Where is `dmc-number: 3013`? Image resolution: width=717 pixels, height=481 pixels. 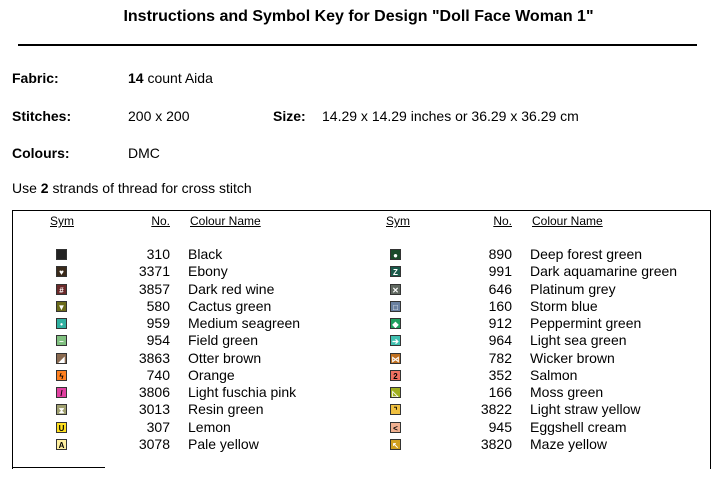
dmc-number: 3013 is located at coordinates (154, 409).